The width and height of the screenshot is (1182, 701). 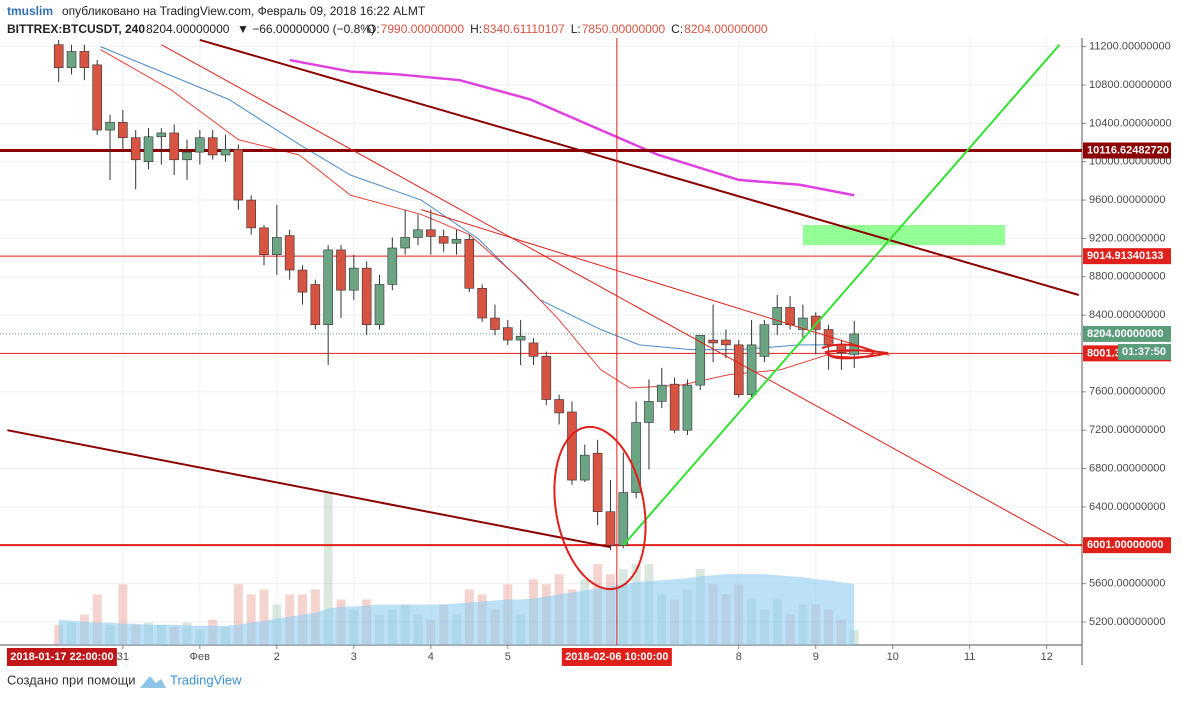 I want to click on hline-label: 6001.00000000, so click(x=1125, y=545).